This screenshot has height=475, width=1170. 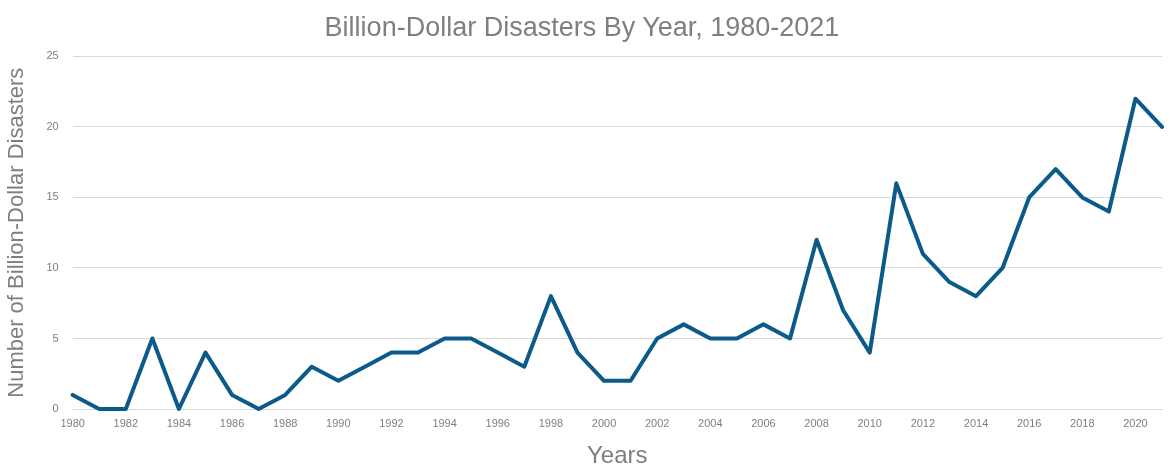 I want to click on x-tick-label: 2014, so click(x=976, y=422).